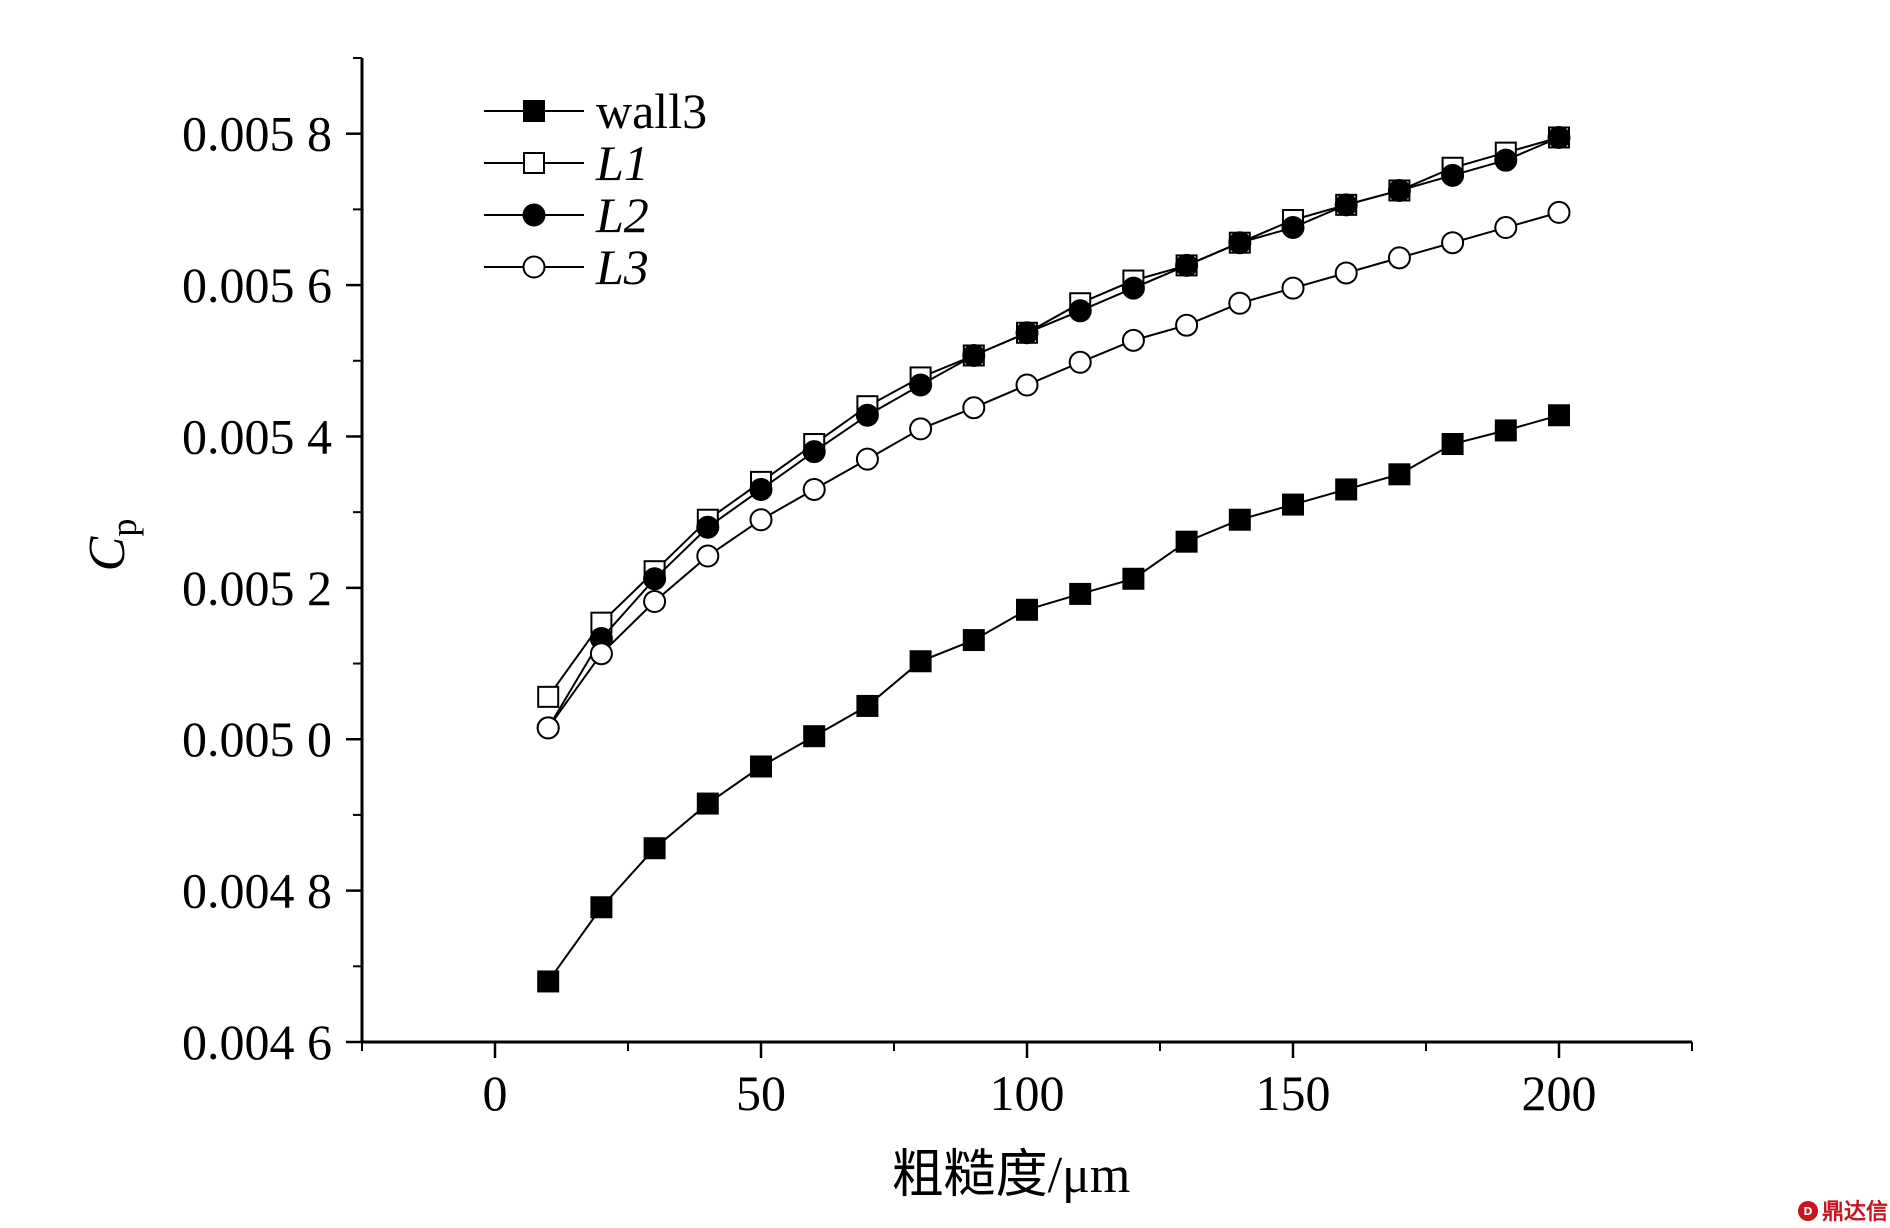 The image size is (1890, 1228). What do you see at coordinates (257, 1042) in the screenshot?
I see `y-tick-label: 0.004 6` at bounding box center [257, 1042].